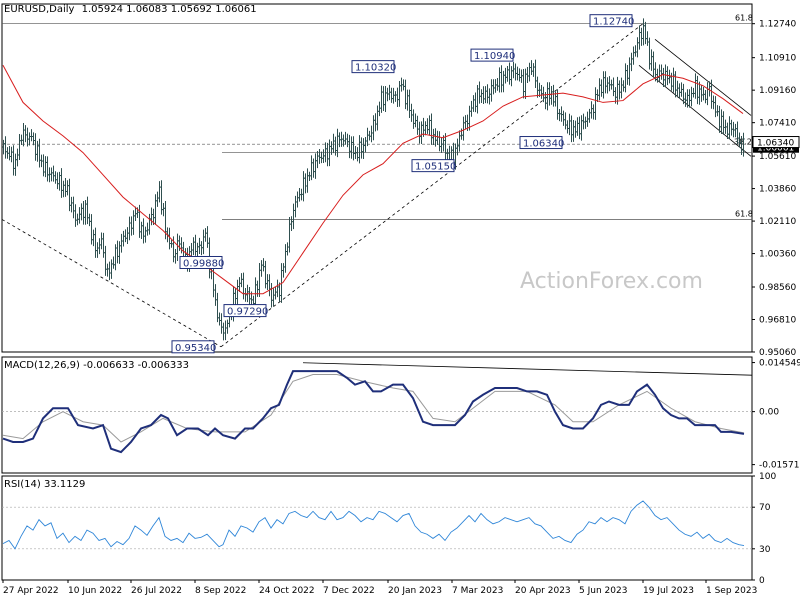 The height and width of the screenshot is (600, 800). I want to click on label-peak-110940-box, so click(492, 55).